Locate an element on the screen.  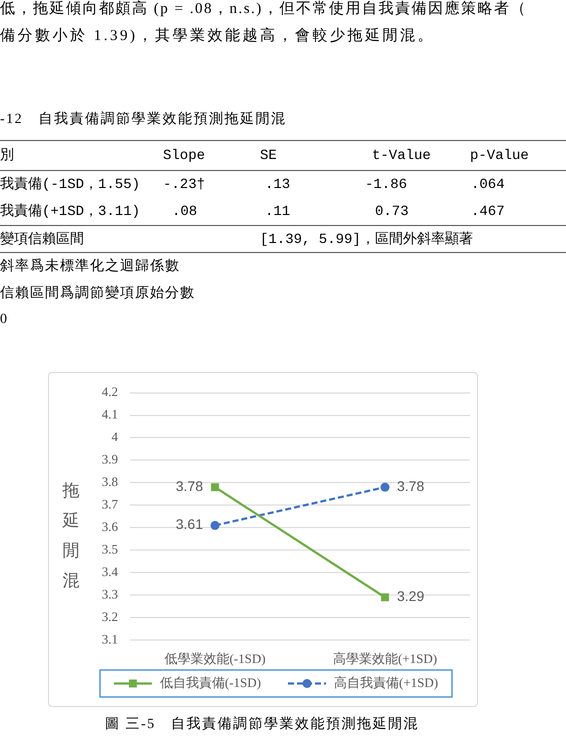
text: .08 is located at coordinates (185, 212).